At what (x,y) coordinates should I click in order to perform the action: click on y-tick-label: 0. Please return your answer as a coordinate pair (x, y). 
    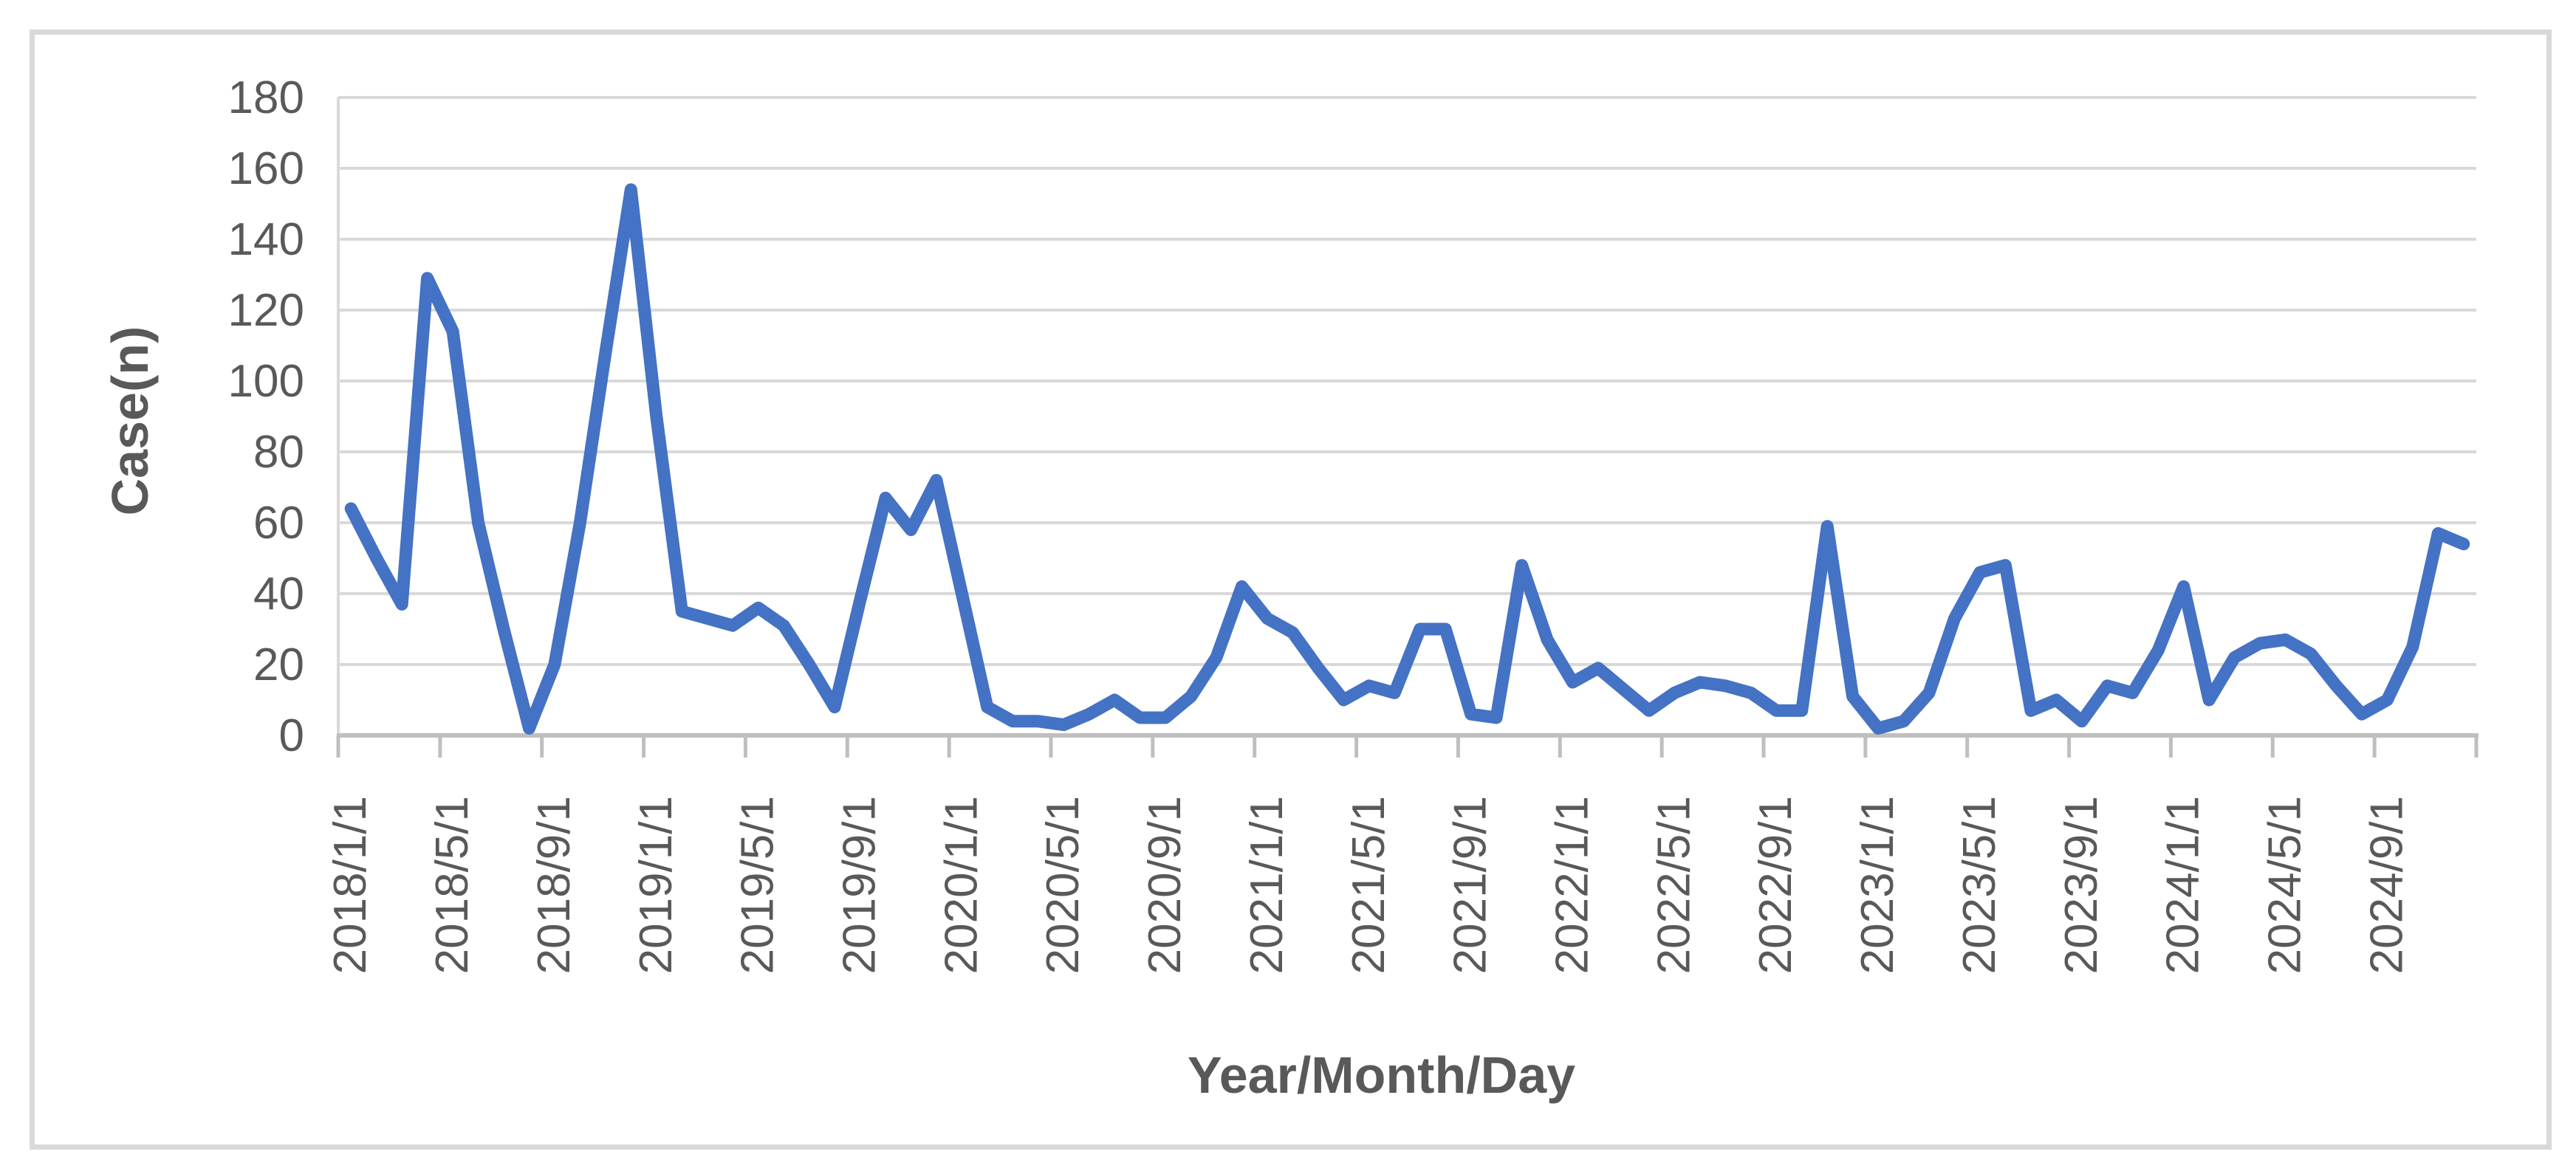
    Looking at the image, I should click on (291, 735).